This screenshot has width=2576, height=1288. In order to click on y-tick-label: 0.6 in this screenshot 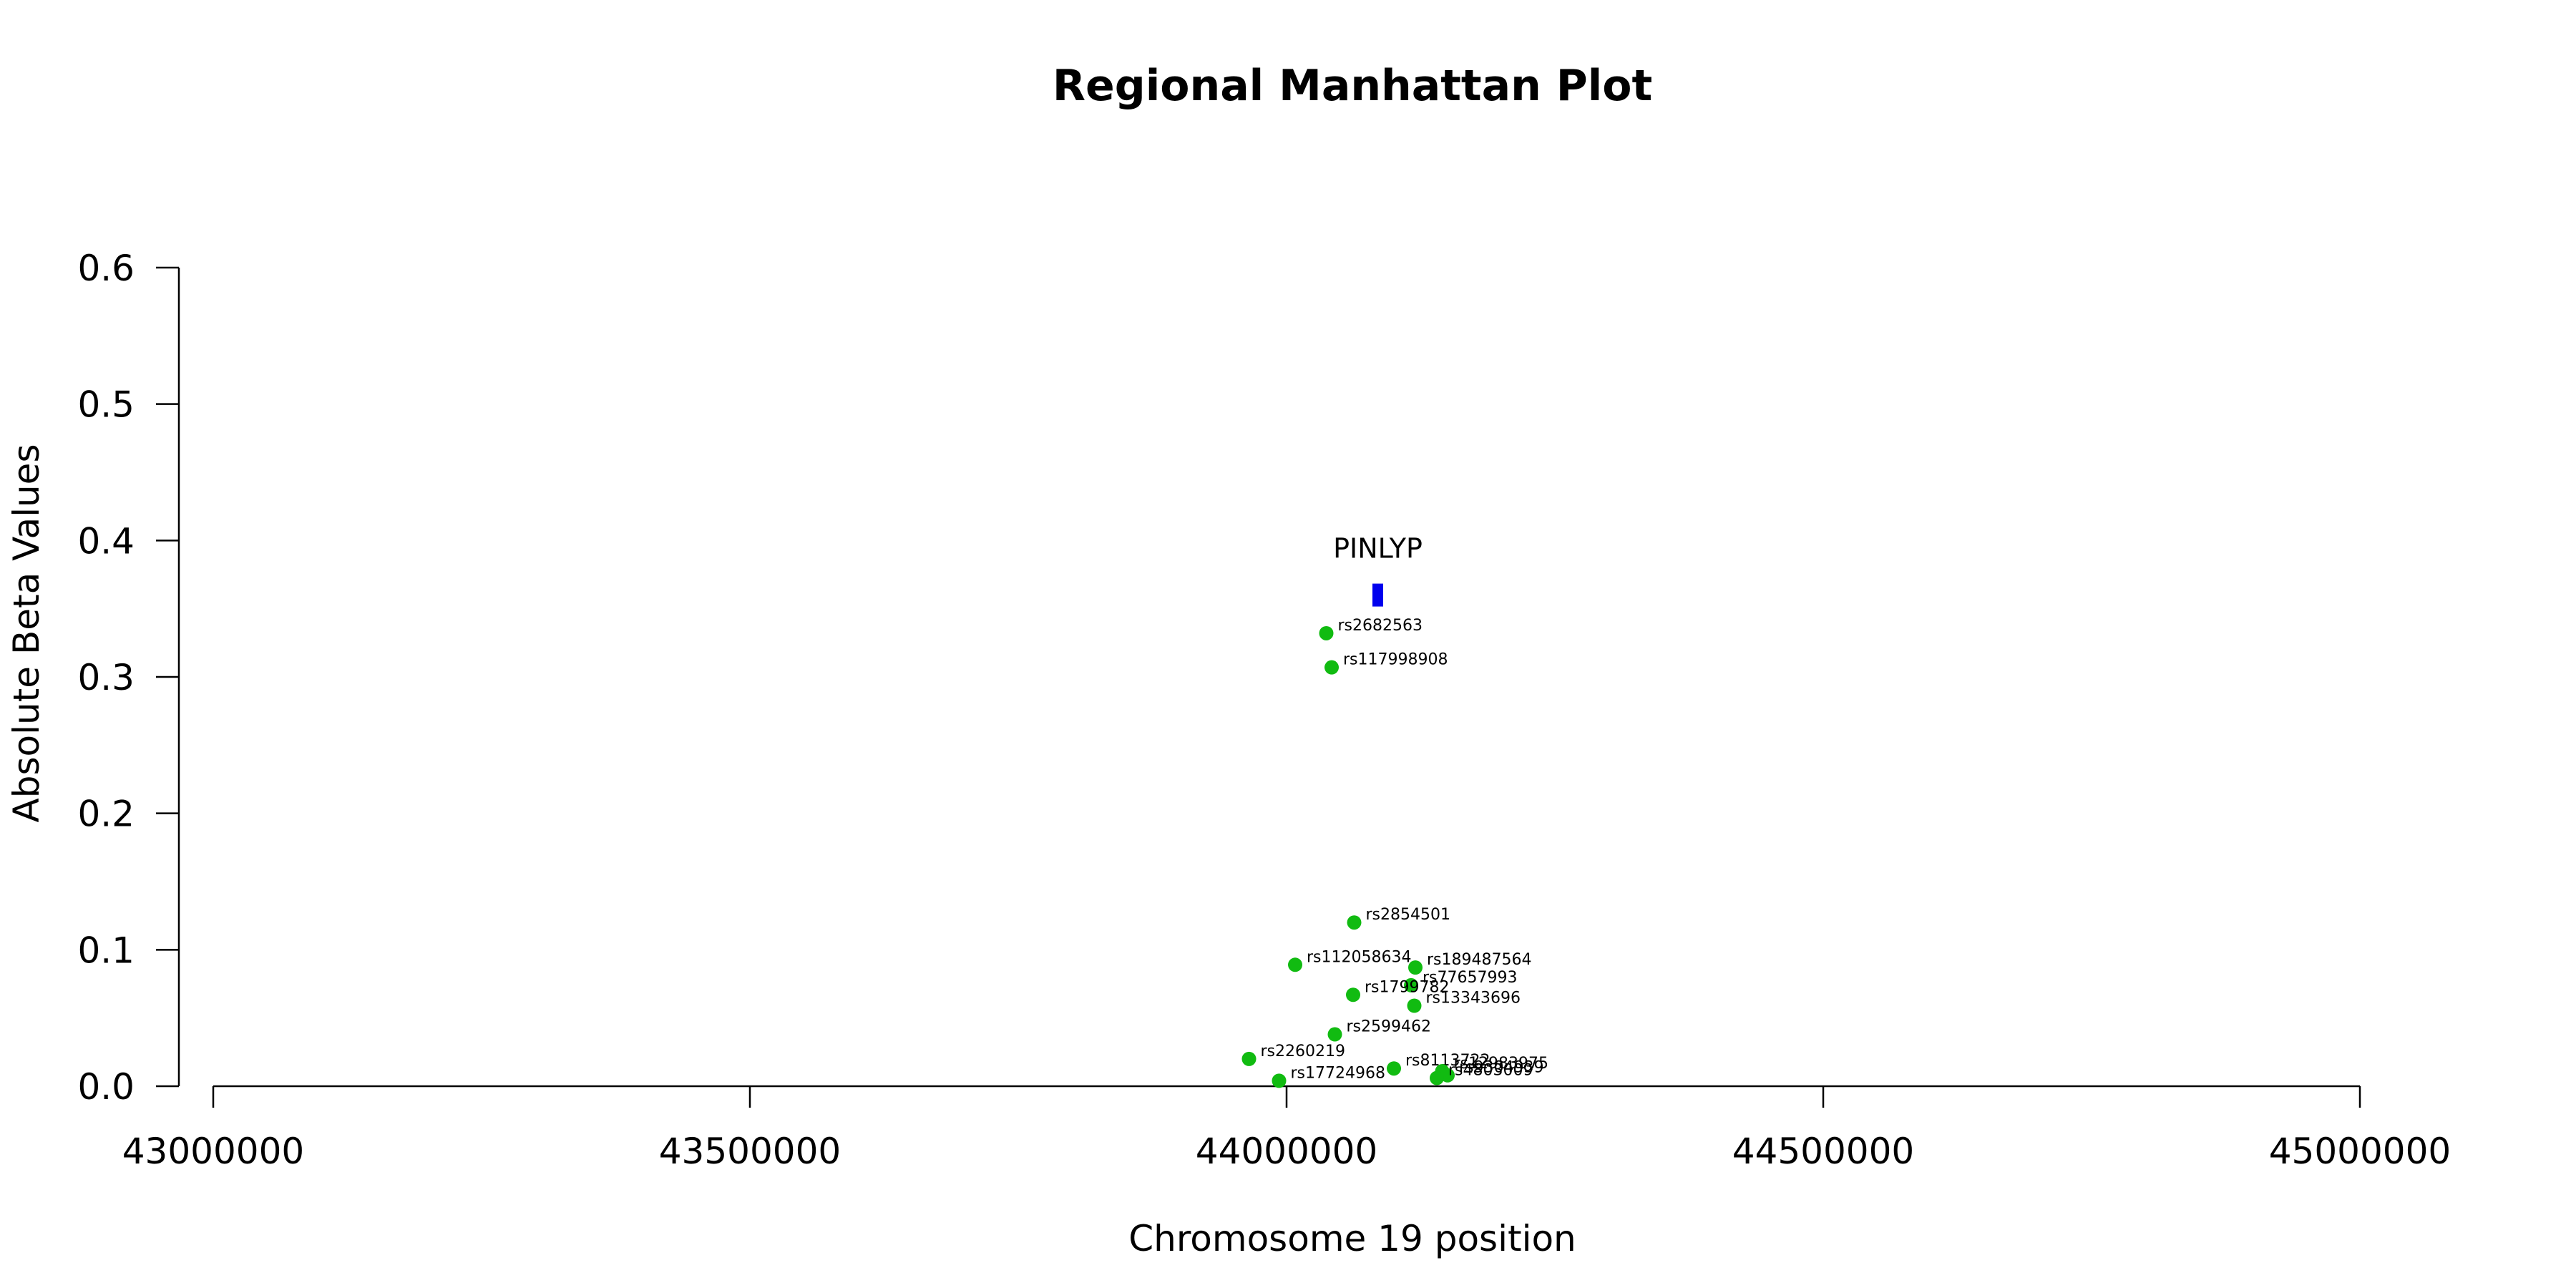, I will do `click(106, 268)`.